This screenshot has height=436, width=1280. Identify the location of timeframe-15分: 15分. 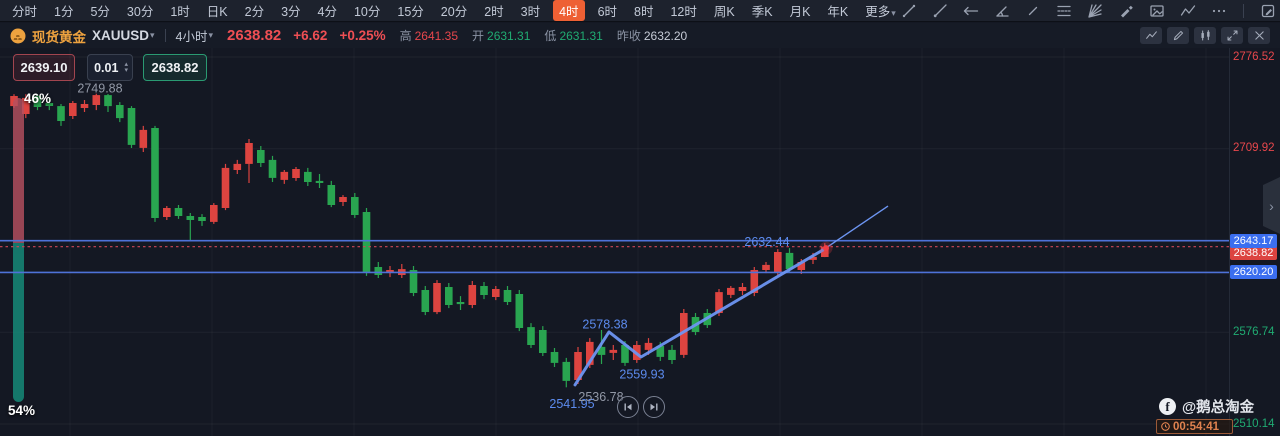
(410, 12).